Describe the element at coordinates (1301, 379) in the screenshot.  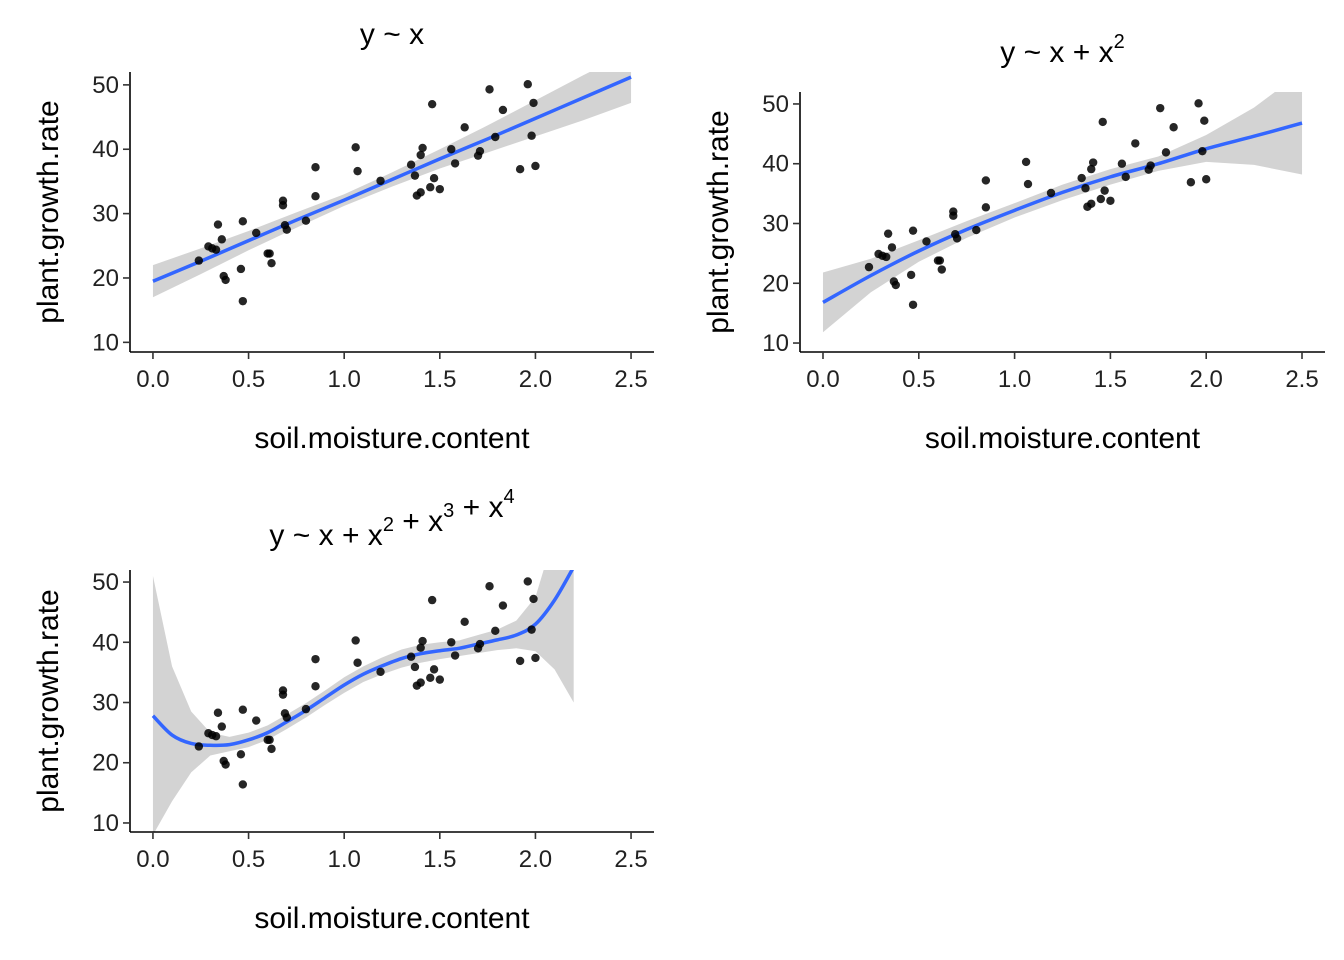
I see `x-tick-label: 2.5` at that location.